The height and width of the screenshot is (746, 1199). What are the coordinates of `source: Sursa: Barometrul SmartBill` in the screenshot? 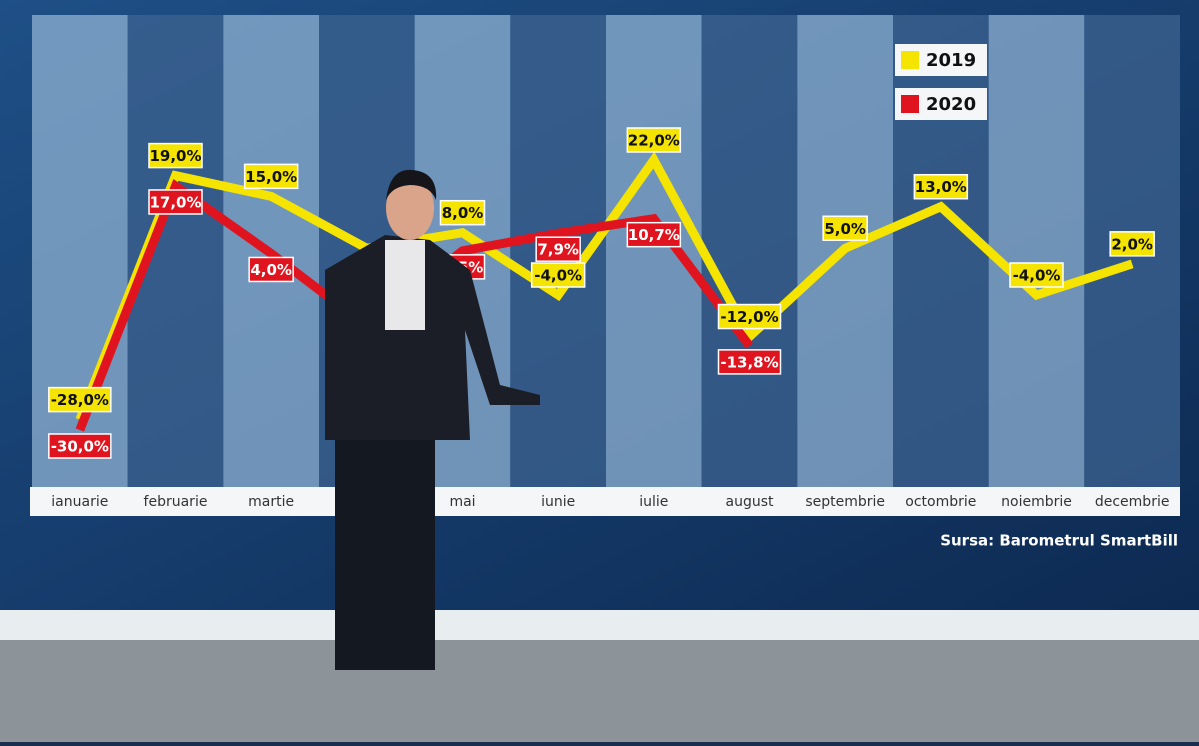 It's located at (1059, 541).